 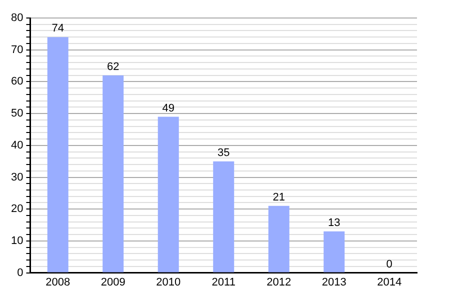 I want to click on x-tick-label: 2012, so click(x=279, y=282).